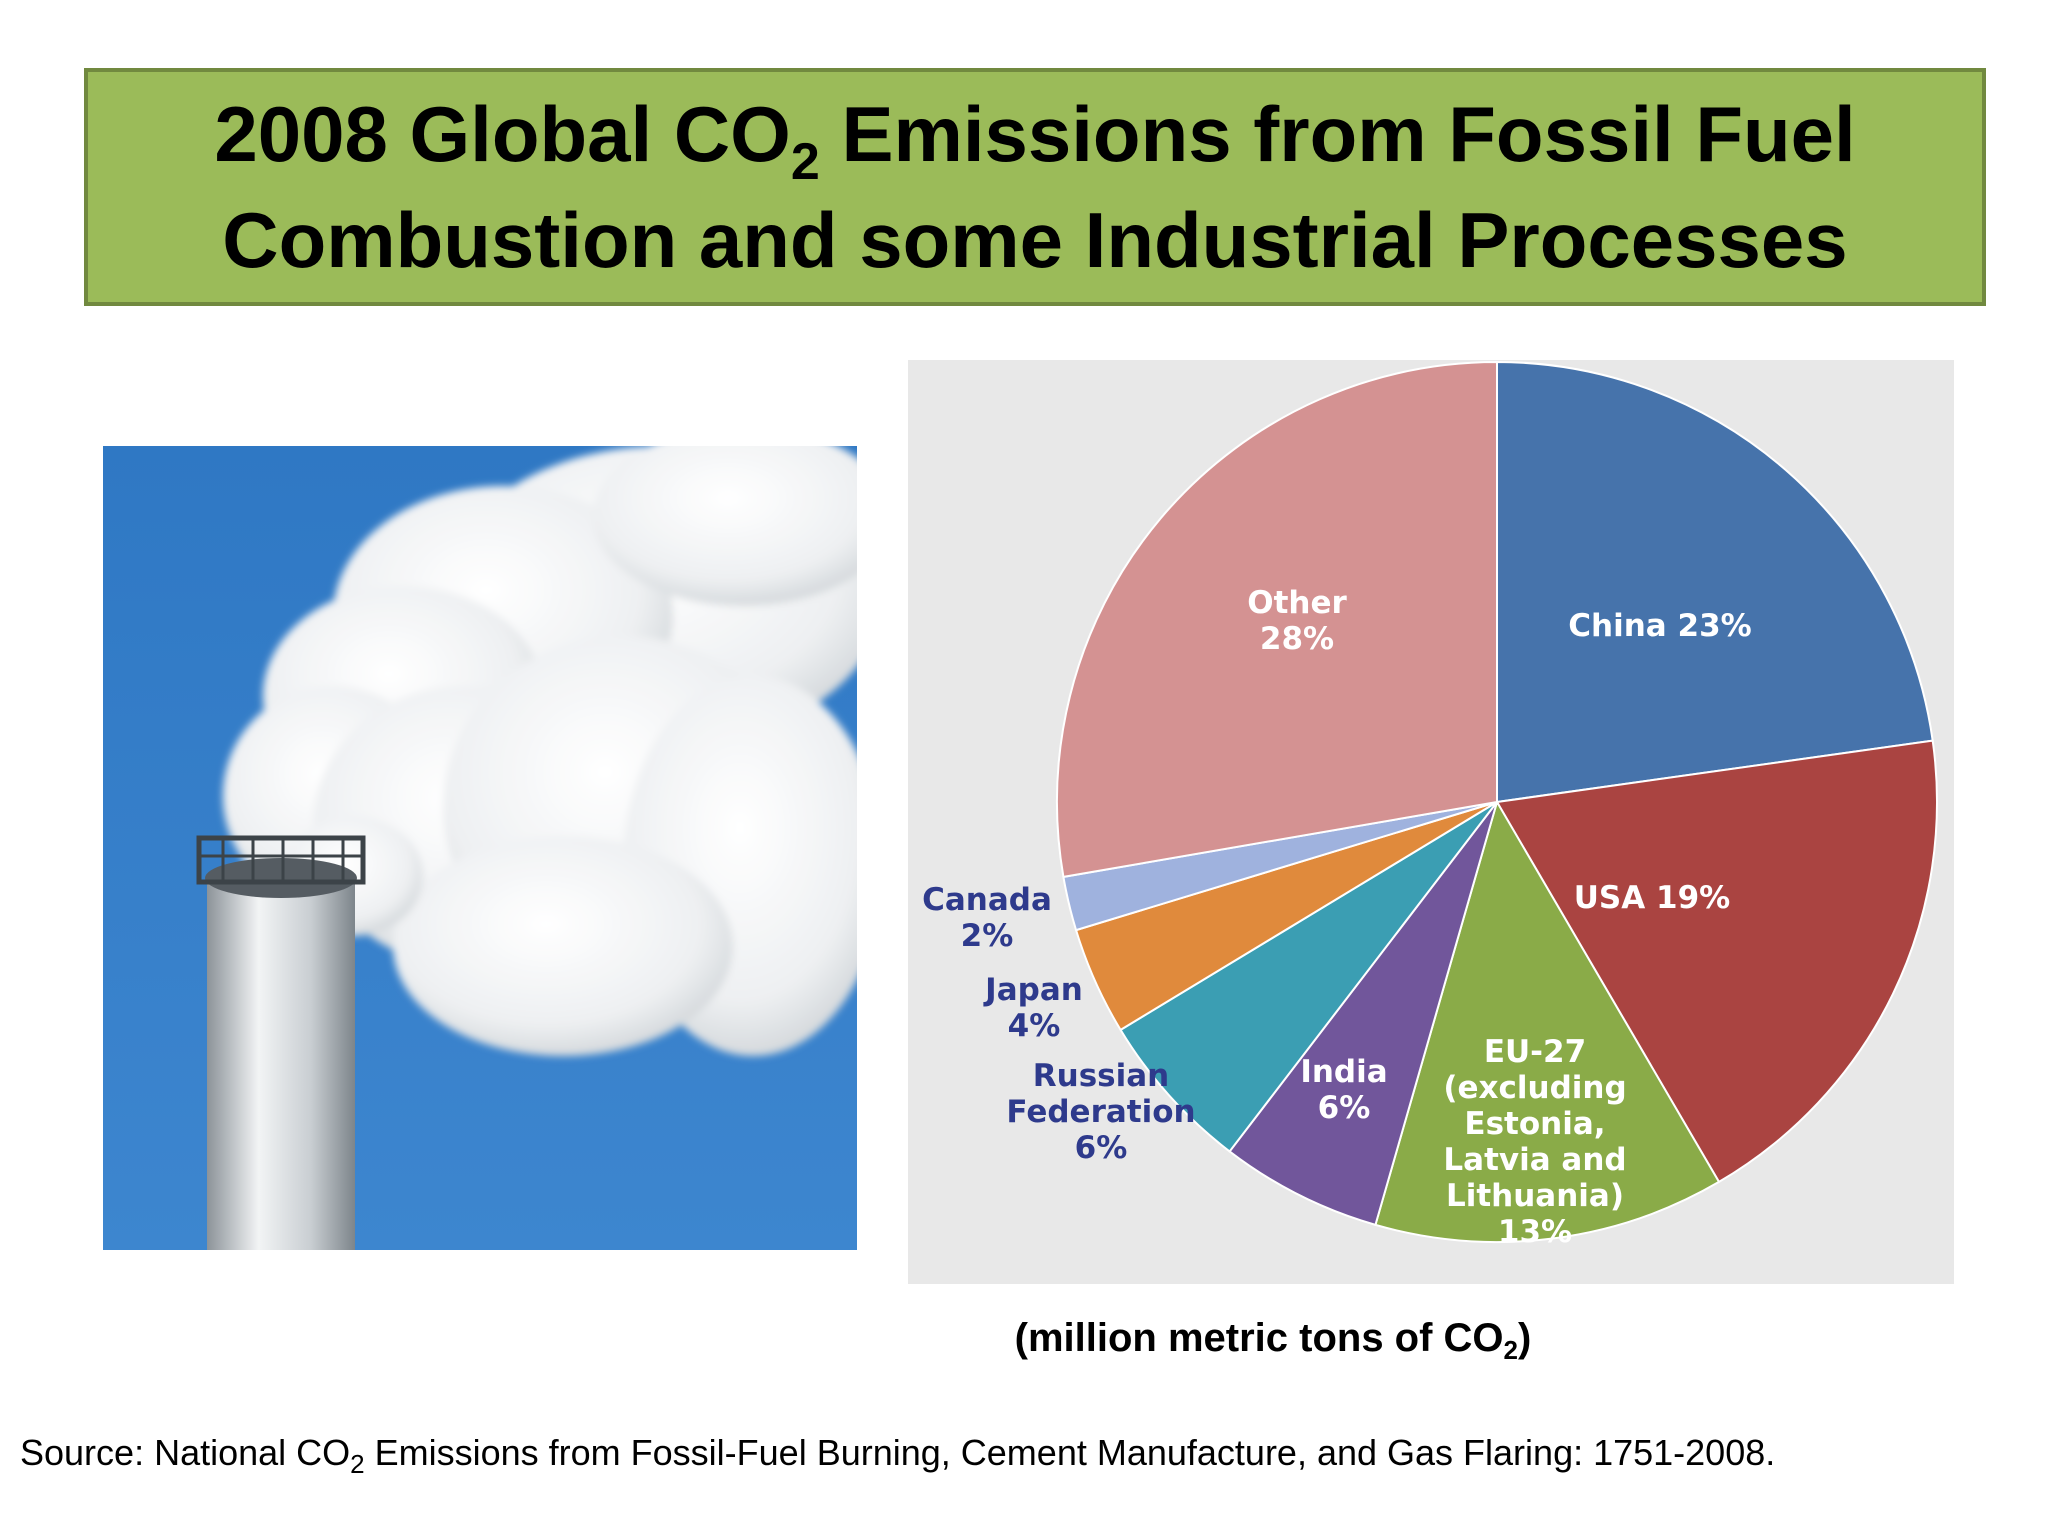  What do you see at coordinates (1035, 240) in the screenshot?
I see `title-line-2: Combustion and some Industrial Processes` at bounding box center [1035, 240].